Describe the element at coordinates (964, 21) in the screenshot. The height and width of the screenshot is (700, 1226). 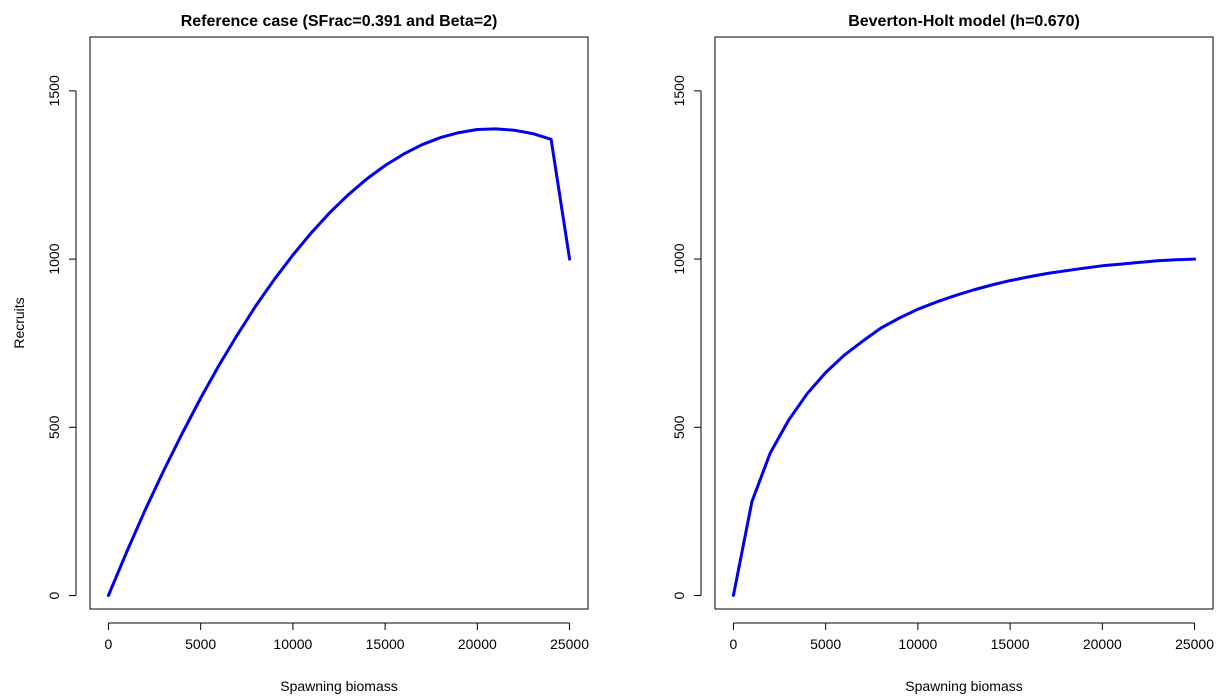
I see `chart-title: Beverton-Holt model (h=0.670)` at that location.